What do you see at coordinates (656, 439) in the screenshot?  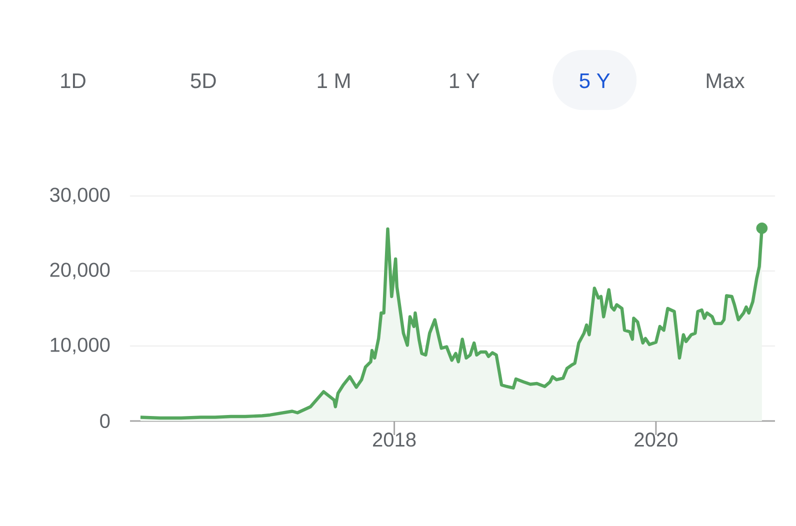 I see `x-tick-label: 2020` at bounding box center [656, 439].